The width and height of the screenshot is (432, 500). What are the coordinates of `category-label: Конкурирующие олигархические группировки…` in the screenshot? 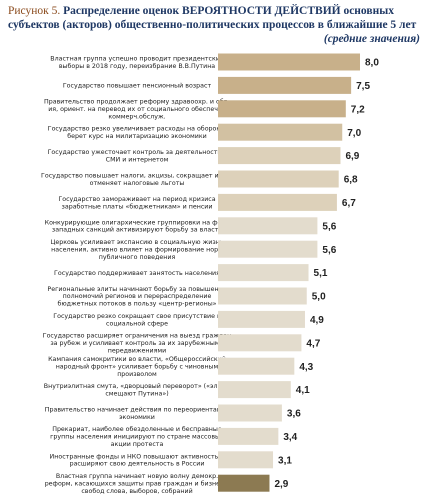 It's located at (137, 222).